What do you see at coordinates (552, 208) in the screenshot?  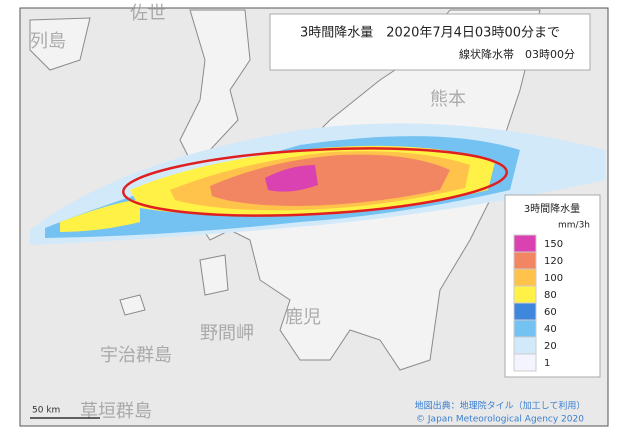 I see `legend-title: 3時間降水量` at bounding box center [552, 208].